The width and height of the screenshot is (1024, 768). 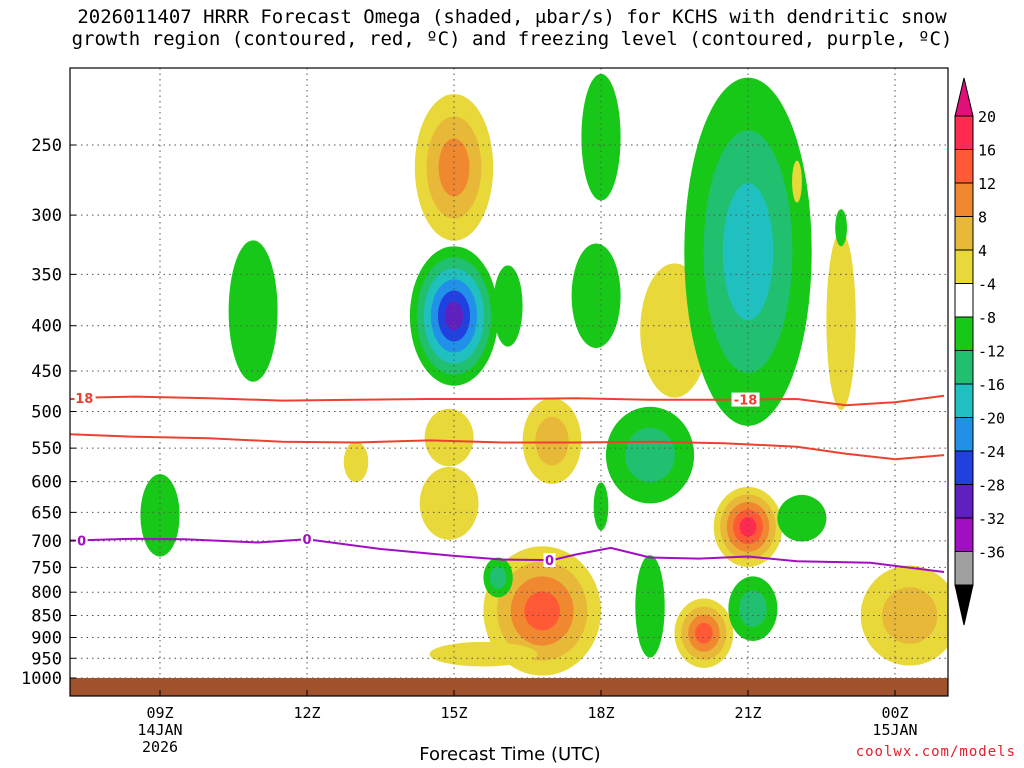 I want to click on x-tick-label-2026: 2026, so click(x=160, y=747).